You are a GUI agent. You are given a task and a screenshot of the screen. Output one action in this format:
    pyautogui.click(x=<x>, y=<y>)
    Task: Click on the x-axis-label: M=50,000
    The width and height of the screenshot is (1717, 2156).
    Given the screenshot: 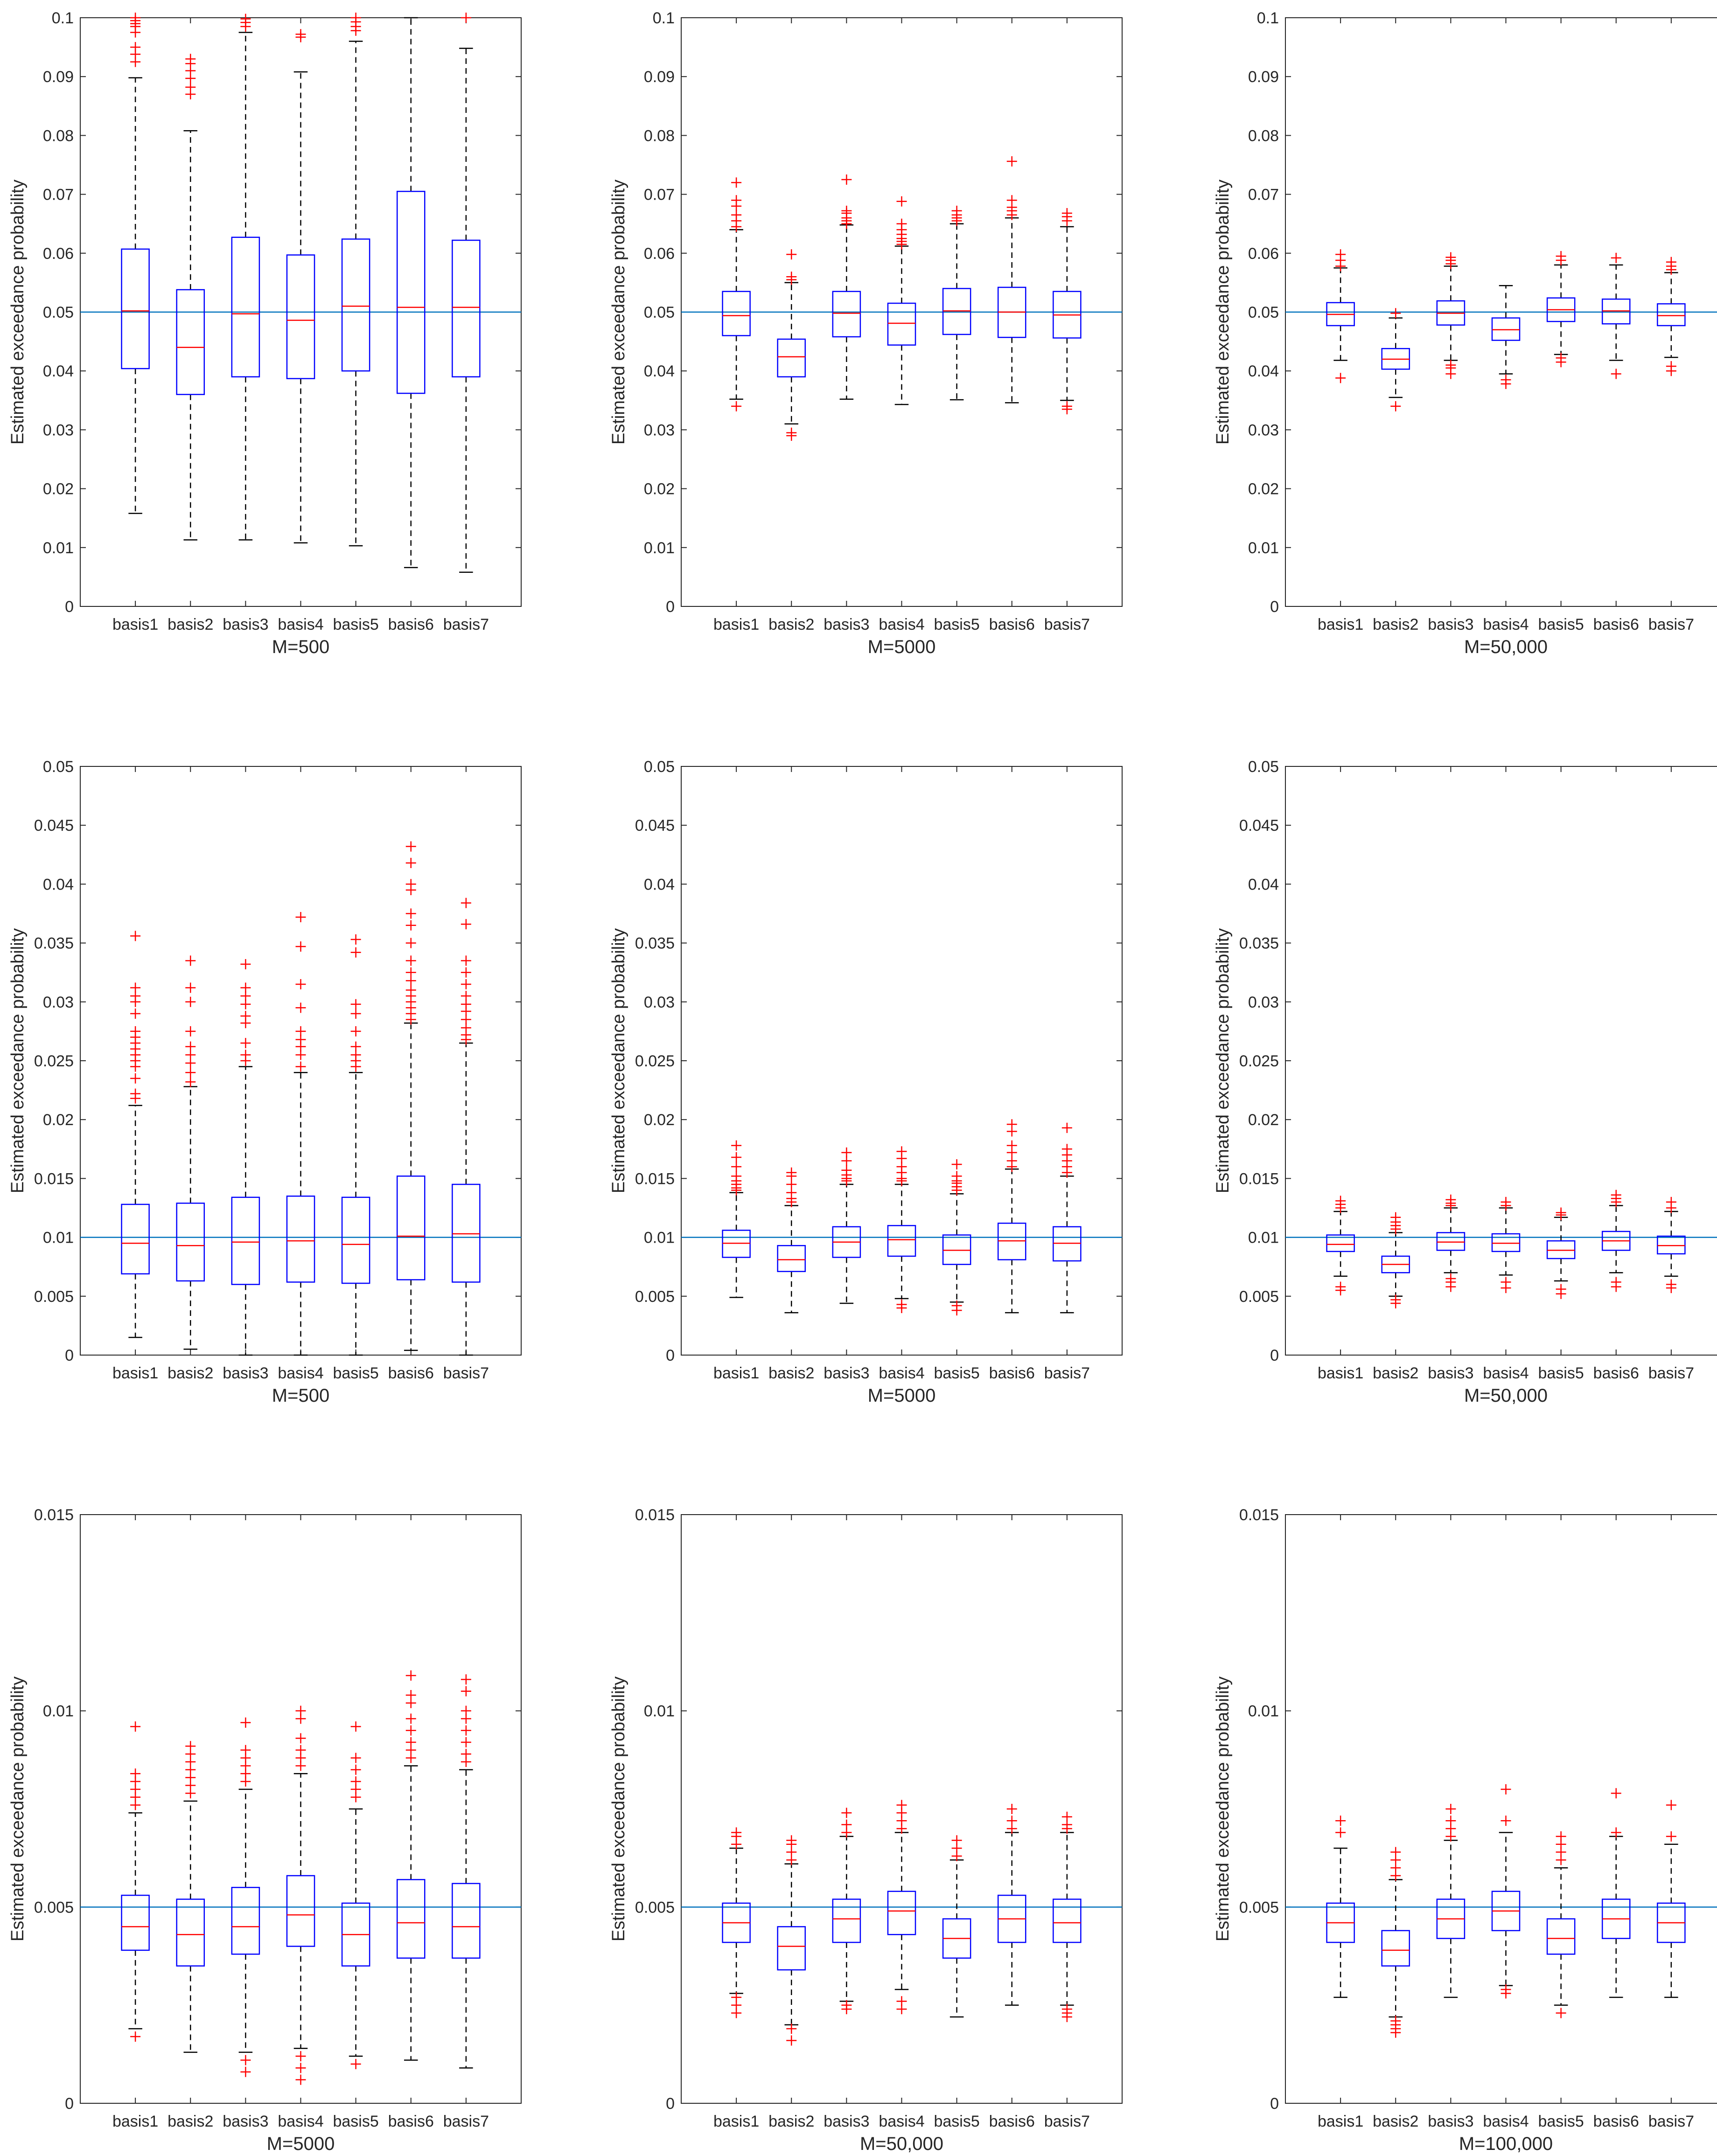 What is the action you would take?
    pyautogui.click(x=1506, y=1395)
    